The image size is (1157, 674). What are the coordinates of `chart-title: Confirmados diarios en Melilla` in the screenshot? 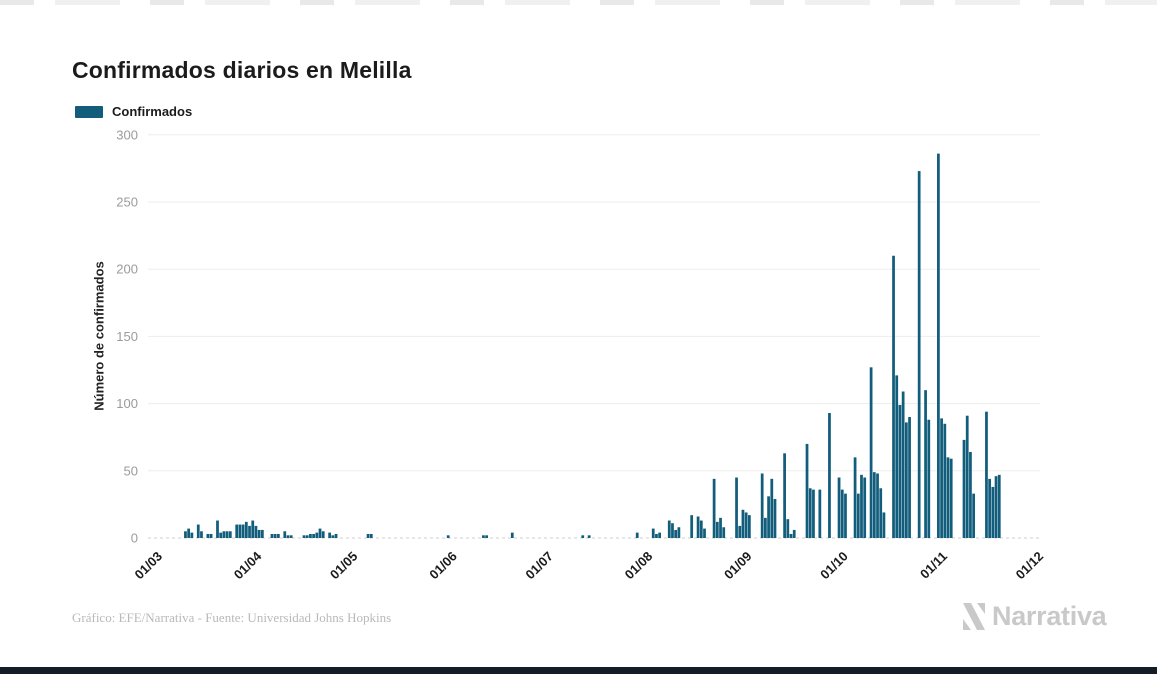 It's located at (242, 70).